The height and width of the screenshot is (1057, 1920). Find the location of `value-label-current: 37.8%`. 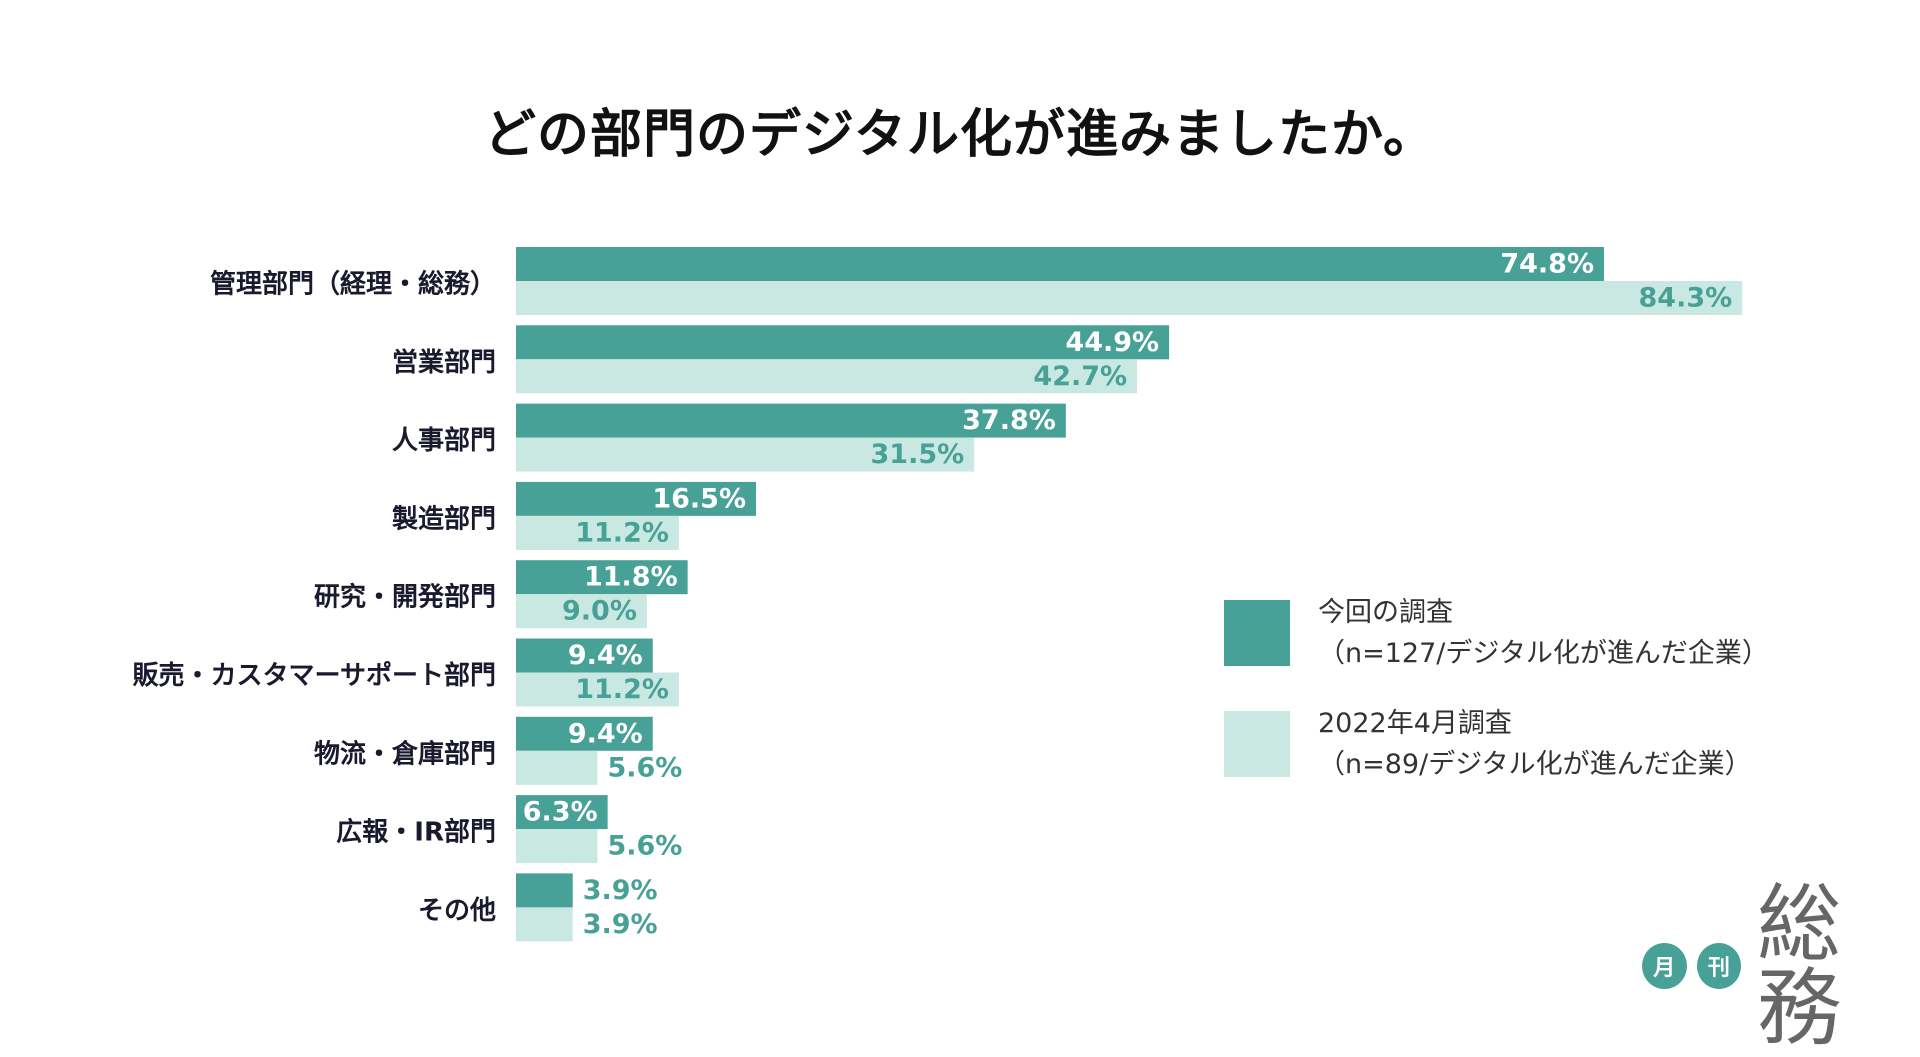

value-label-current: 37.8% is located at coordinates (1009, 420).